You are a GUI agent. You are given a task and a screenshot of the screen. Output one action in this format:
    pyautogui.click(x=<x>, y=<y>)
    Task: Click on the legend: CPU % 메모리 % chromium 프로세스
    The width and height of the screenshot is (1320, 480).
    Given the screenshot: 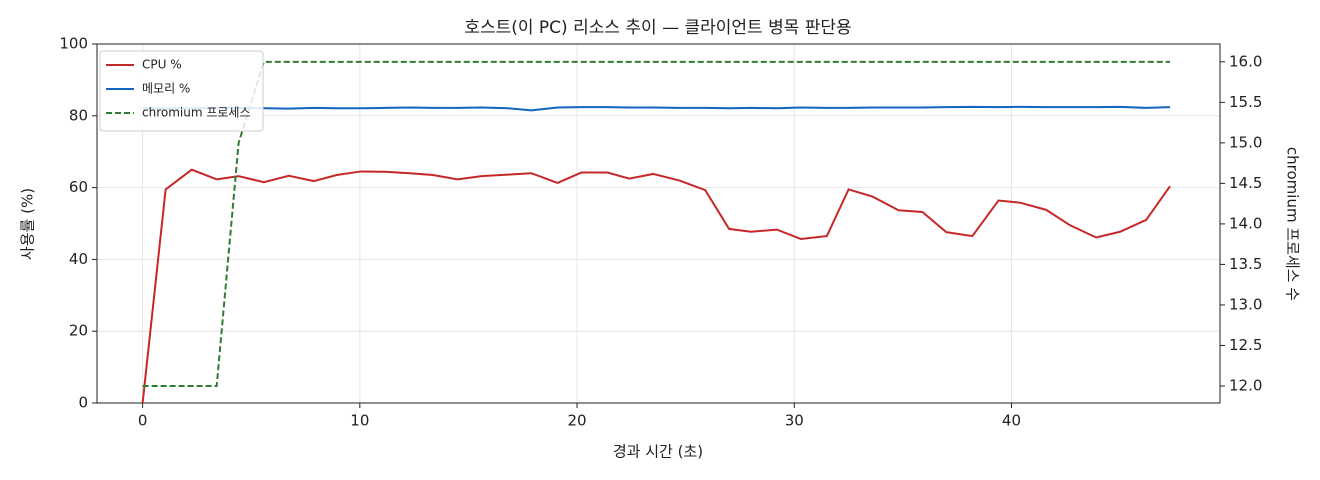 What is the action you would take?
    pyautogui.click(x=181, y=91)
    